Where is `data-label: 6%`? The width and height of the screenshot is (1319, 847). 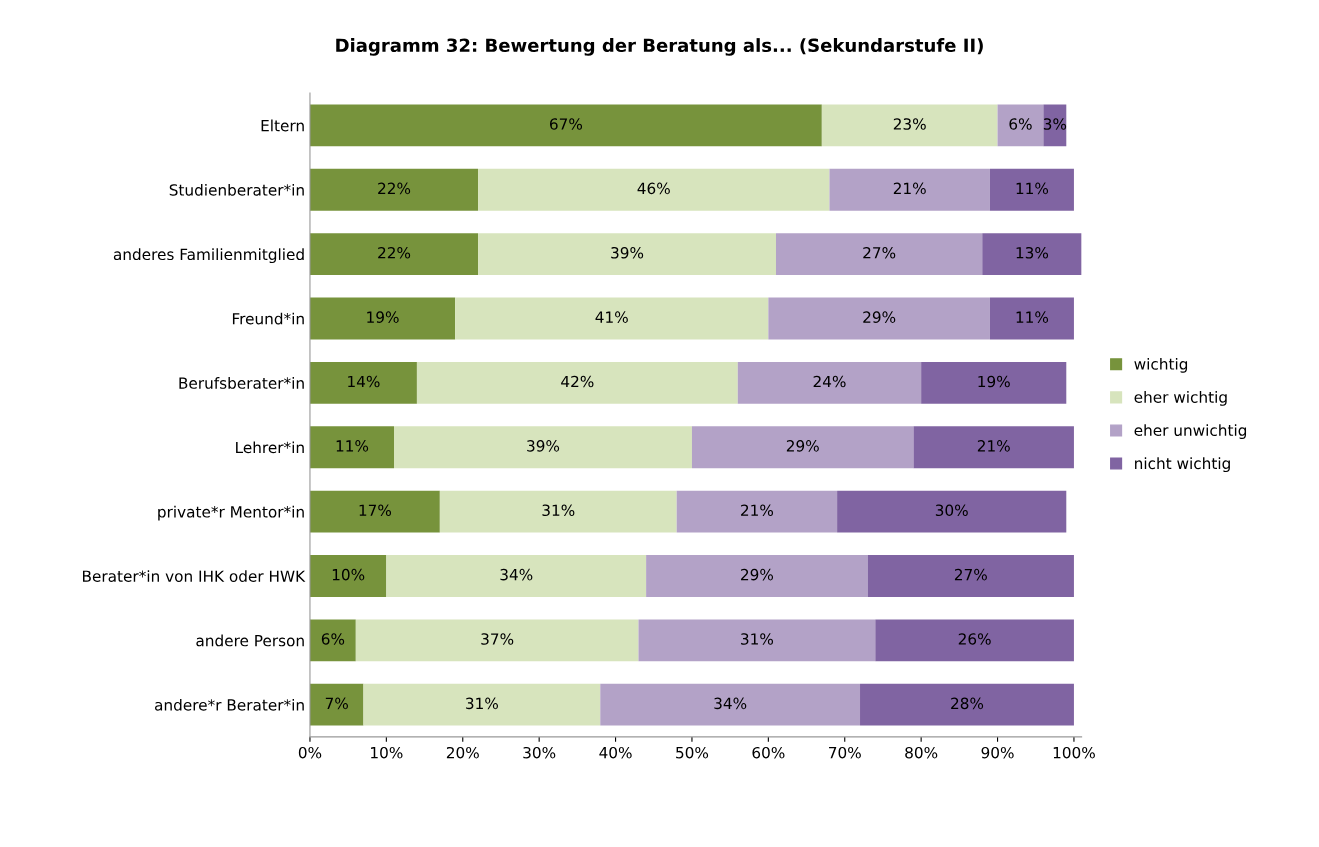 data-label: 6% is located at coordinates (333, 639).